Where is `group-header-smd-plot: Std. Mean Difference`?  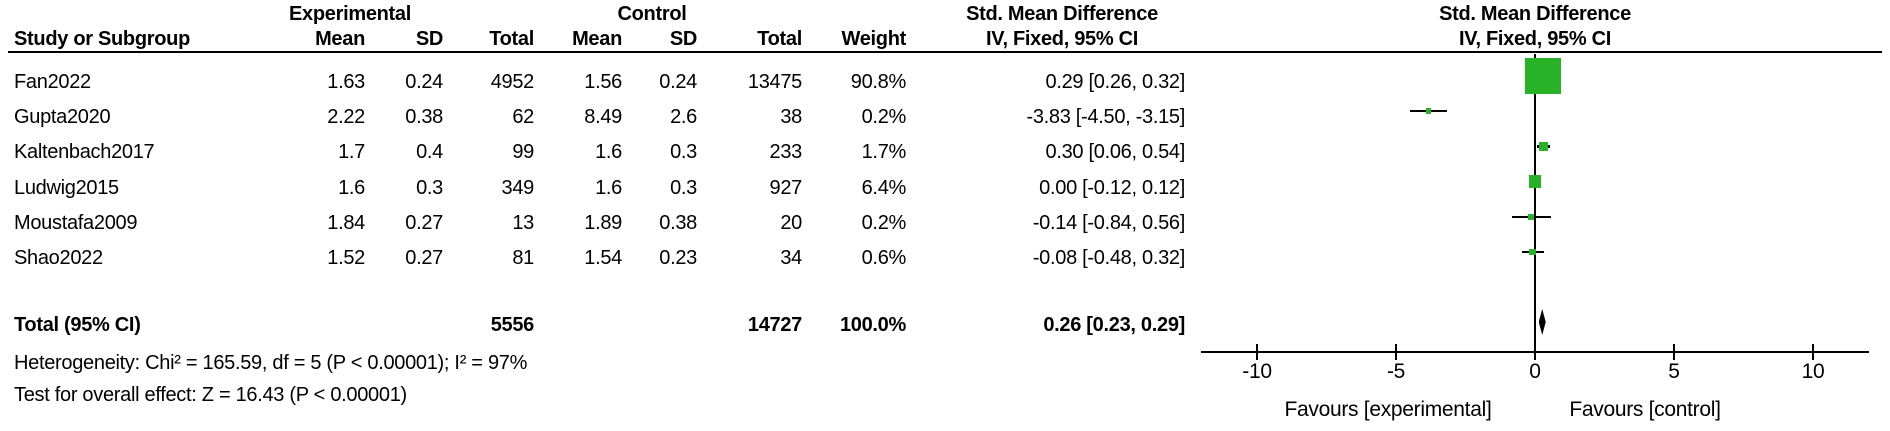
group-header-smd-plot: Std. Mean Difference is located at coordinates (1535, 14).